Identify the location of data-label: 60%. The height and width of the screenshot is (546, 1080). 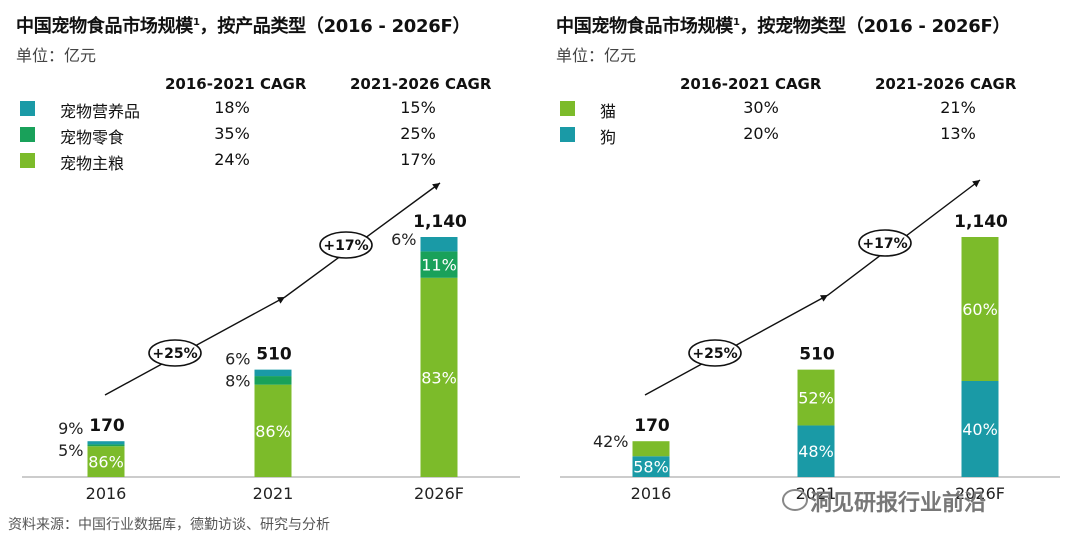
(980, 309).